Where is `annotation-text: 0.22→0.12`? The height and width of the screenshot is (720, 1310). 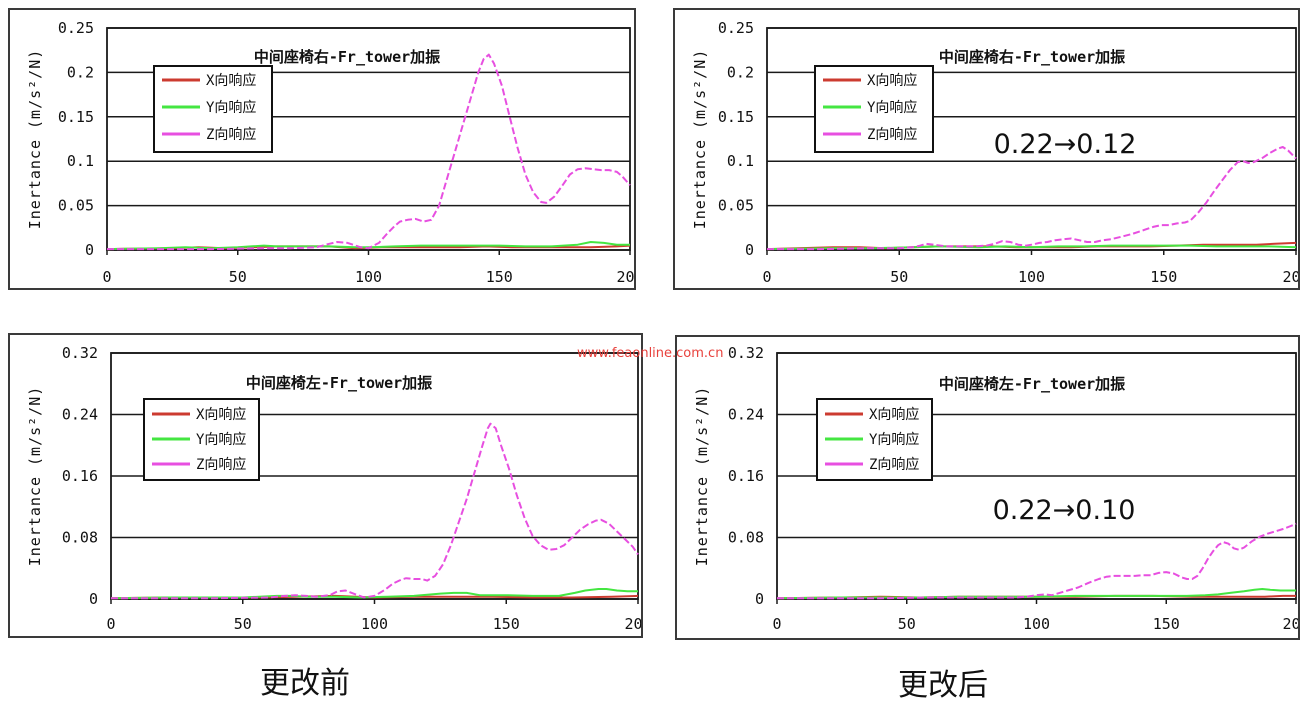
annotation-text: 0.22→0.12 is located at coordinates (1065, 144).